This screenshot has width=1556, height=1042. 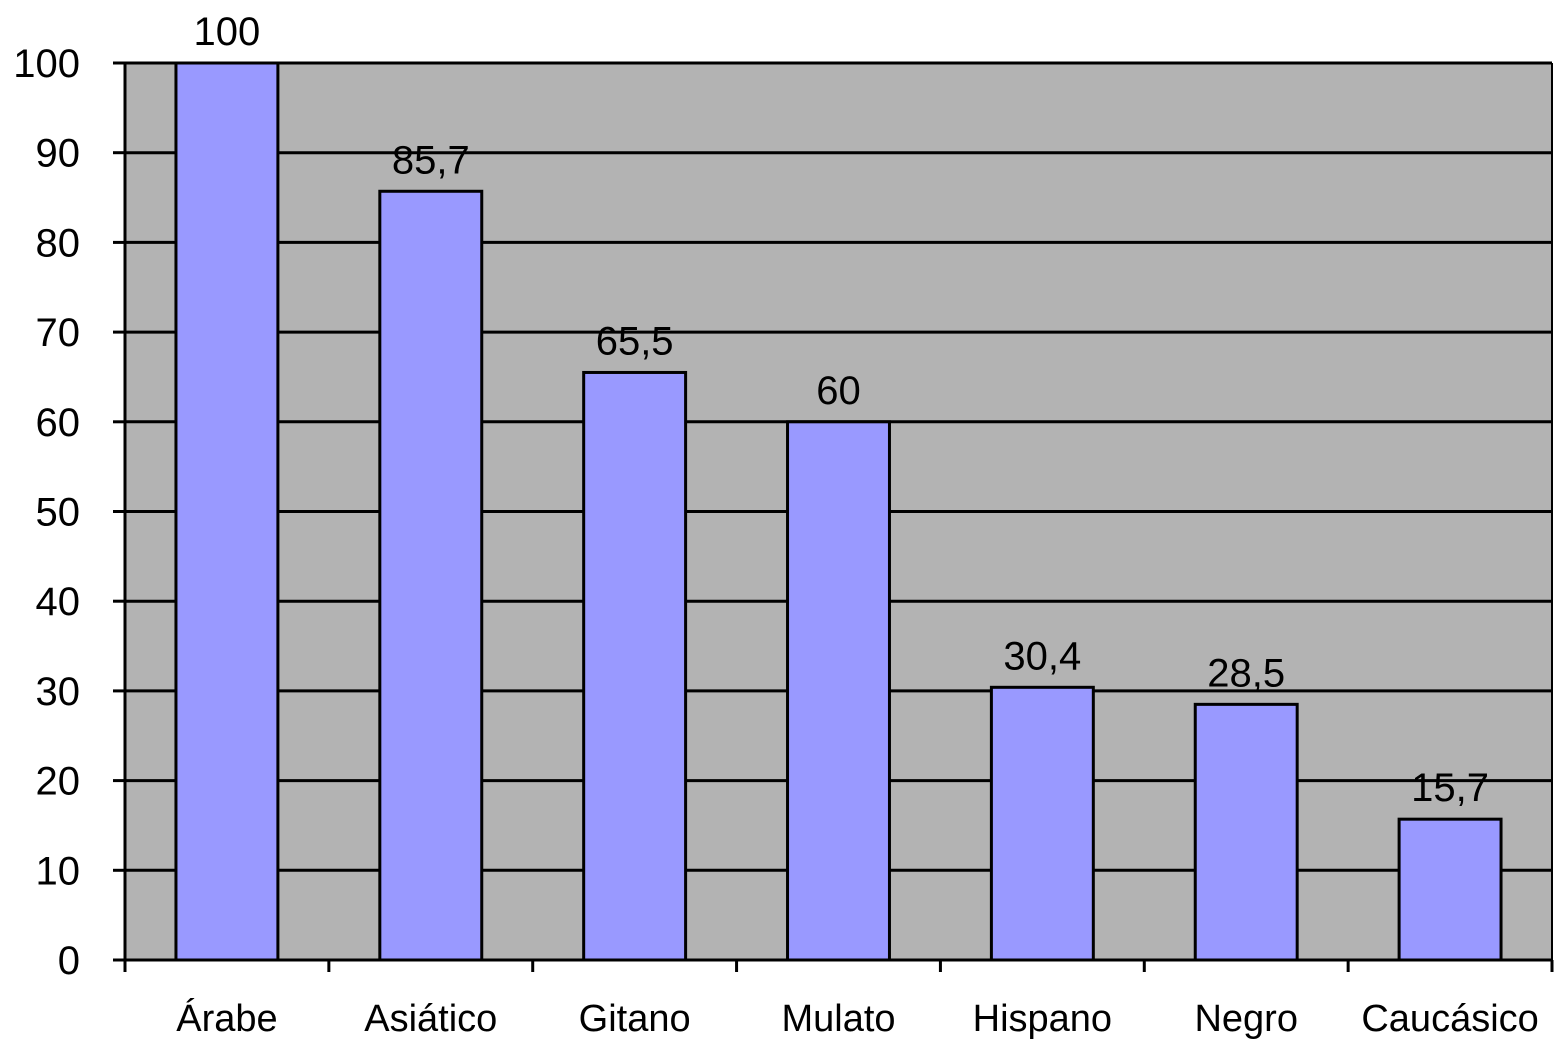 What do you see at coordinates (58, 154) in the screenshot?
I see `y-tick-label-90: 90` at bounding box center [58, 154].